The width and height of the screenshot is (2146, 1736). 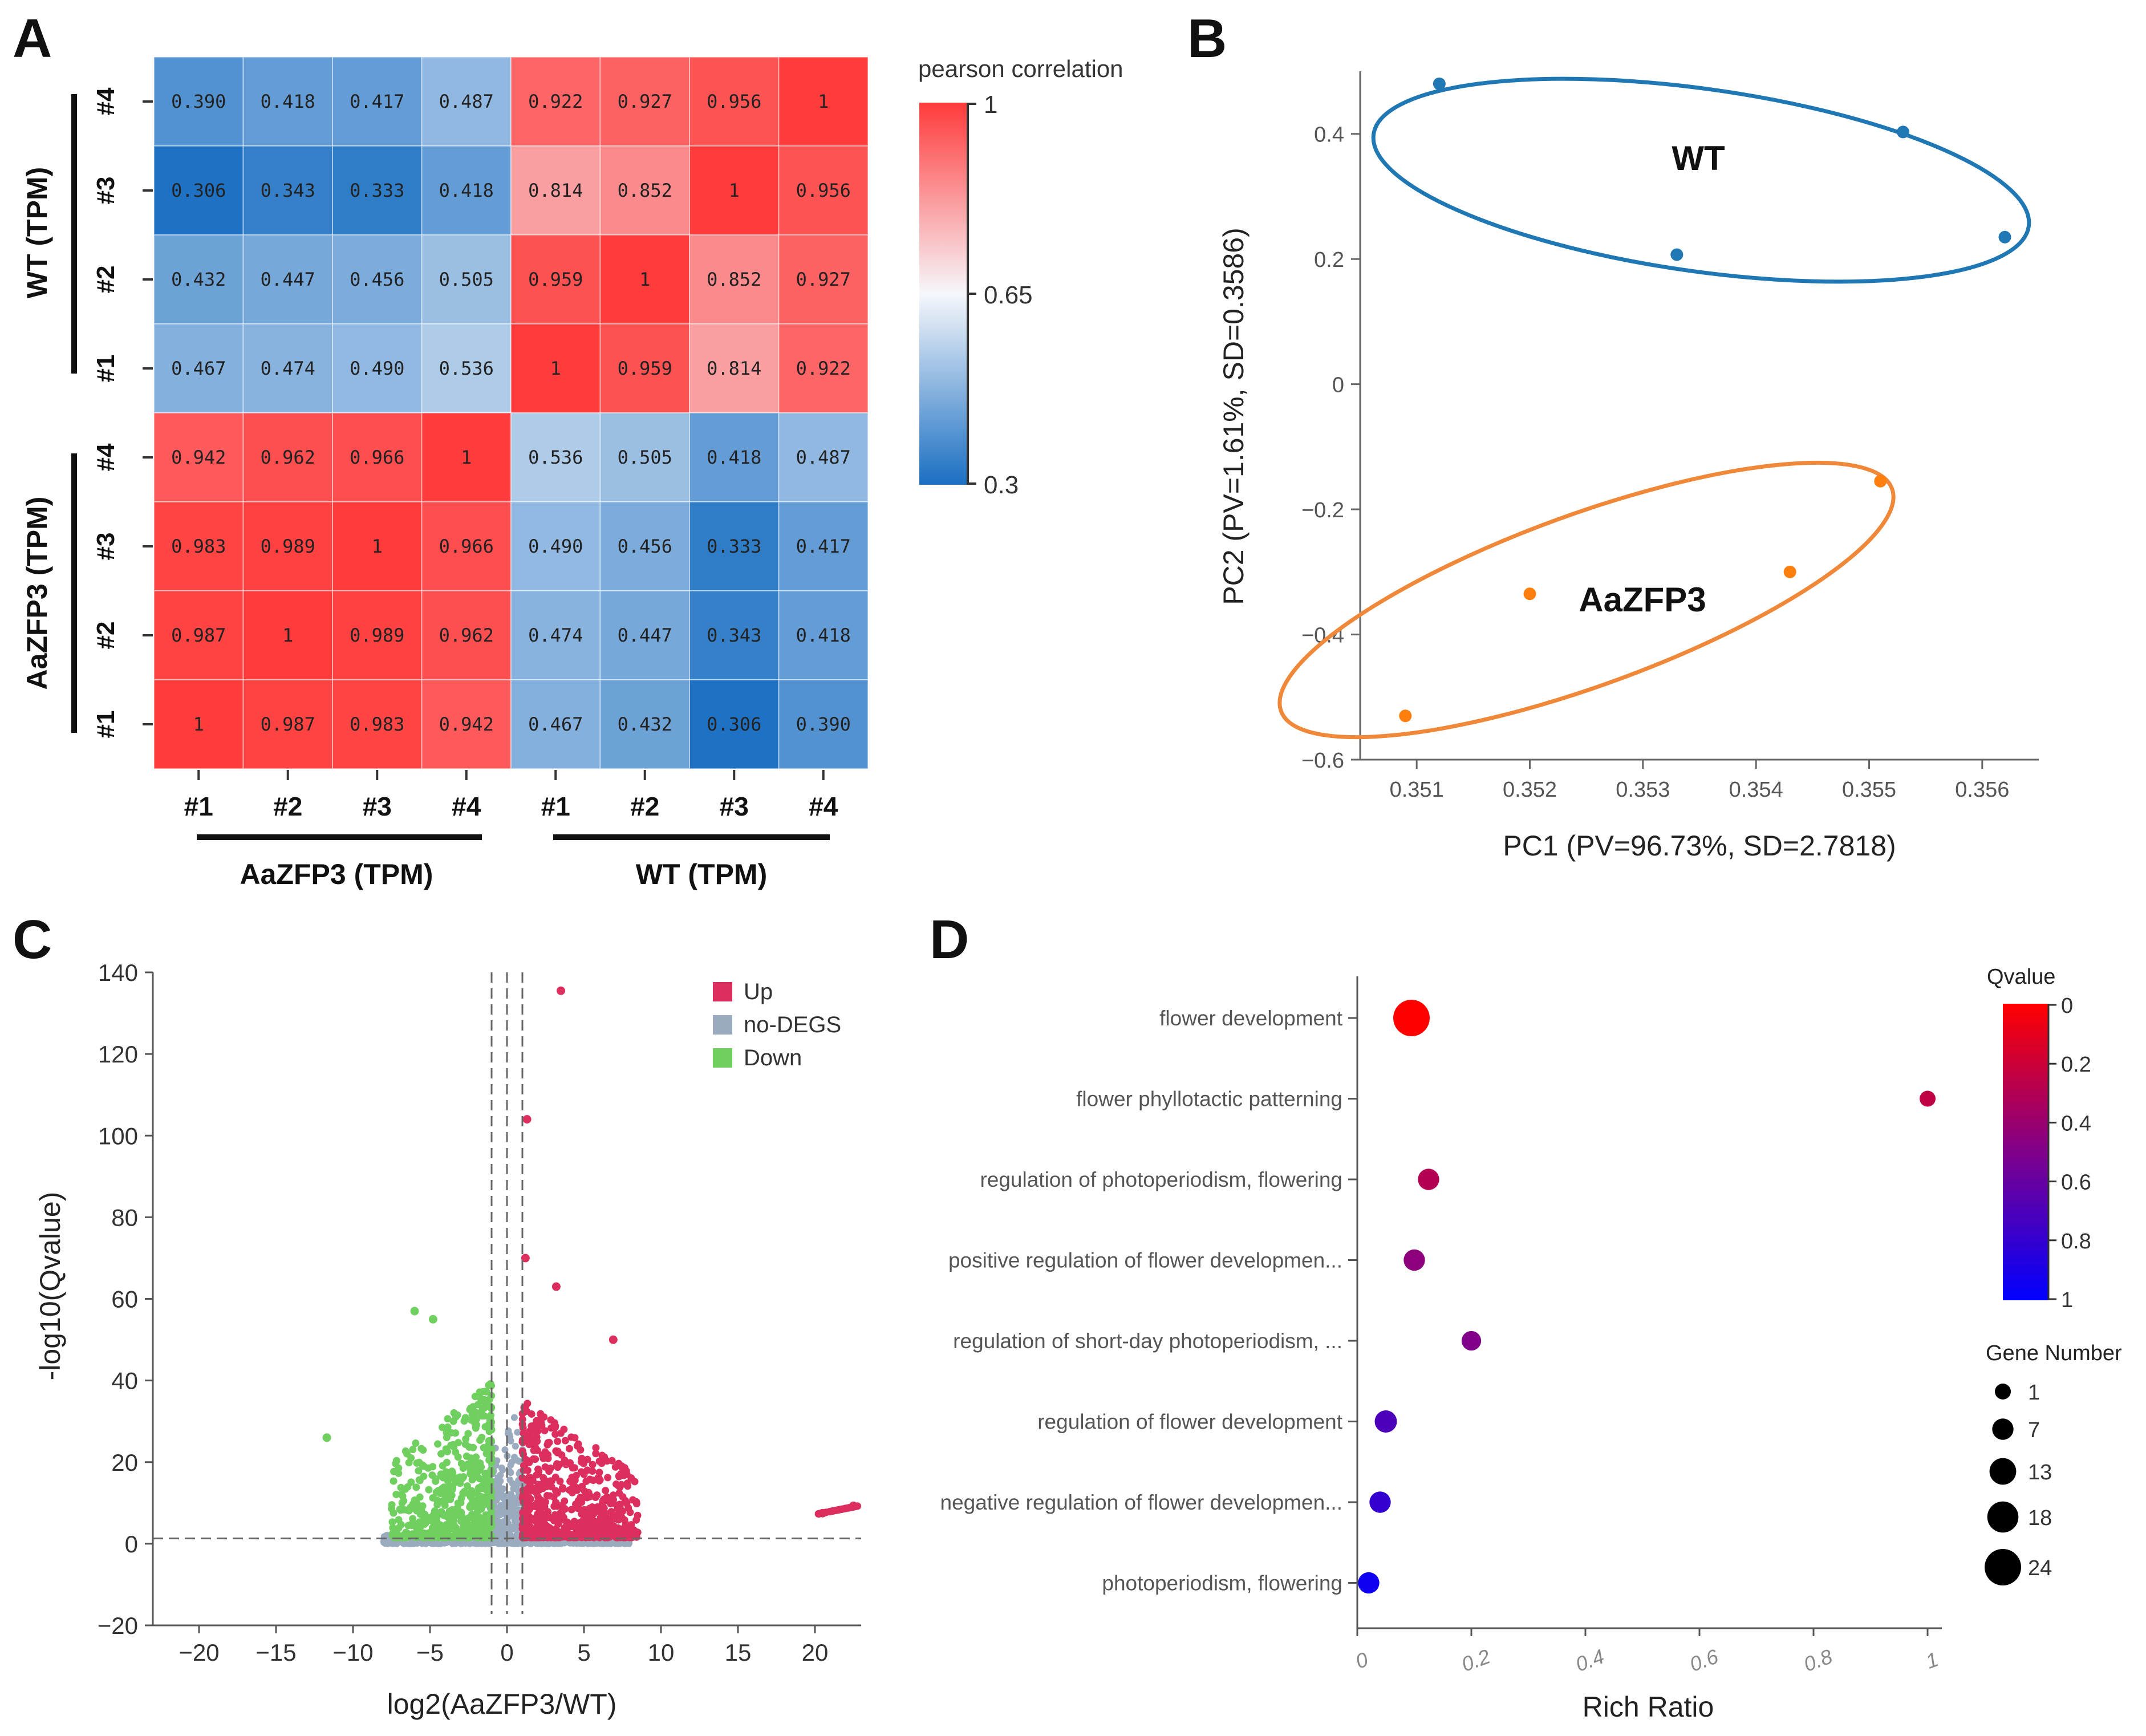 I want to click on heatmap-row-label: #1, so click(x=106, y=369).